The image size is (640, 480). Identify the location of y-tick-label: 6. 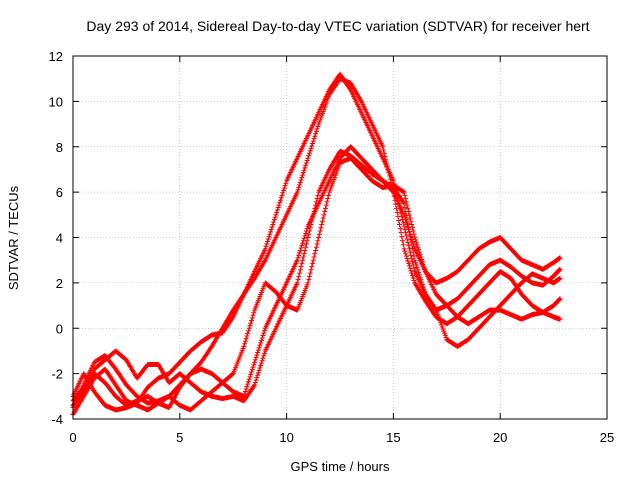
(59, 192).